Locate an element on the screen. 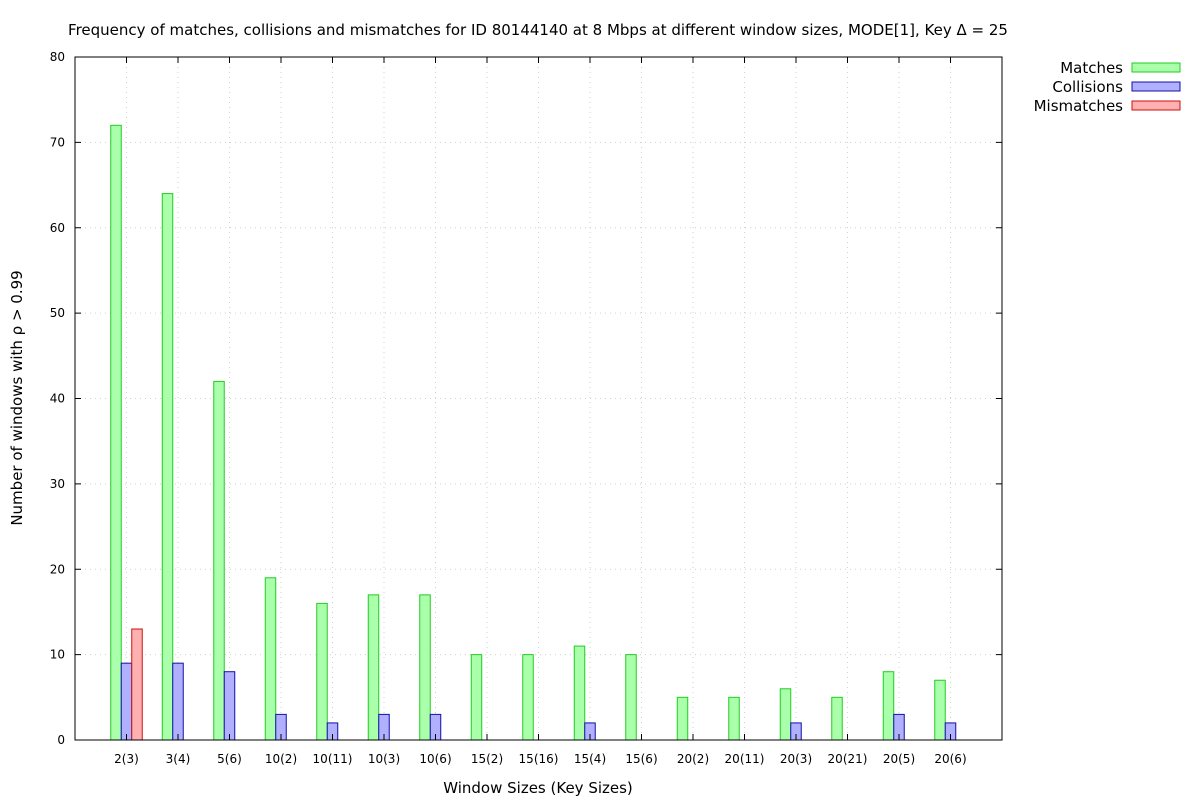 This screenshot has height=800, width=1200. bar-matches-5(6) is located at coordinates (219, 560).